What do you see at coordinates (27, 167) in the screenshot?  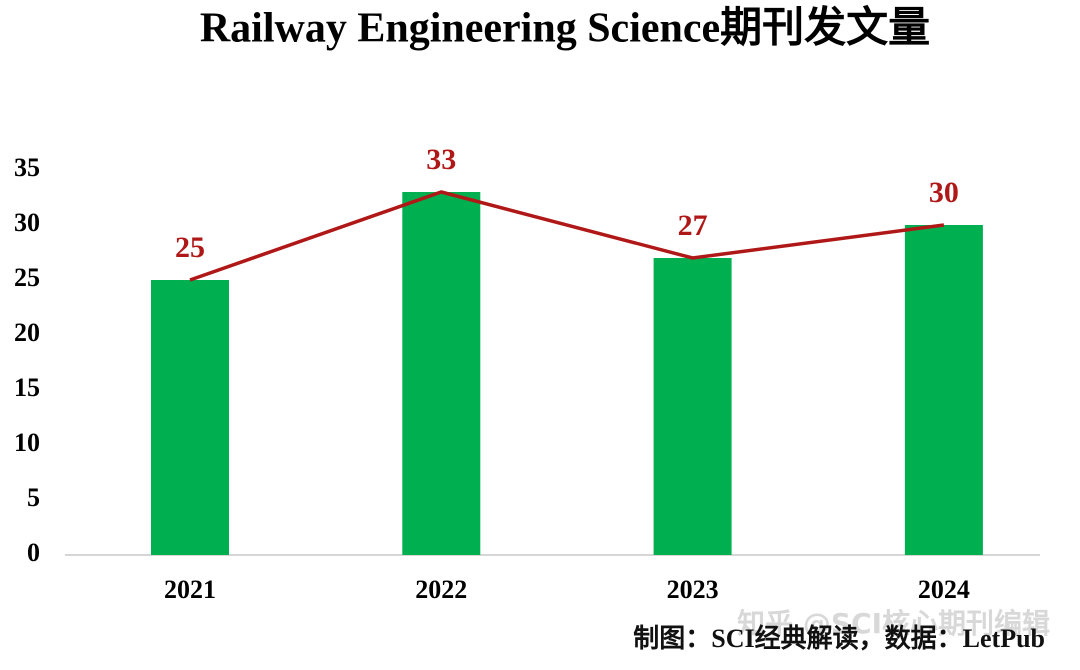 I see `y-tick-label: 35` at bounding box center [27, 167].